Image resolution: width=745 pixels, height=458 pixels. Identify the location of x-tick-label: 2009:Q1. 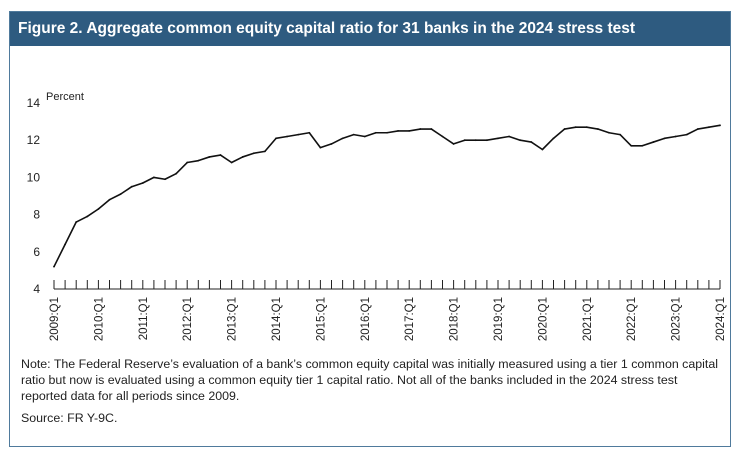
(55, 319).